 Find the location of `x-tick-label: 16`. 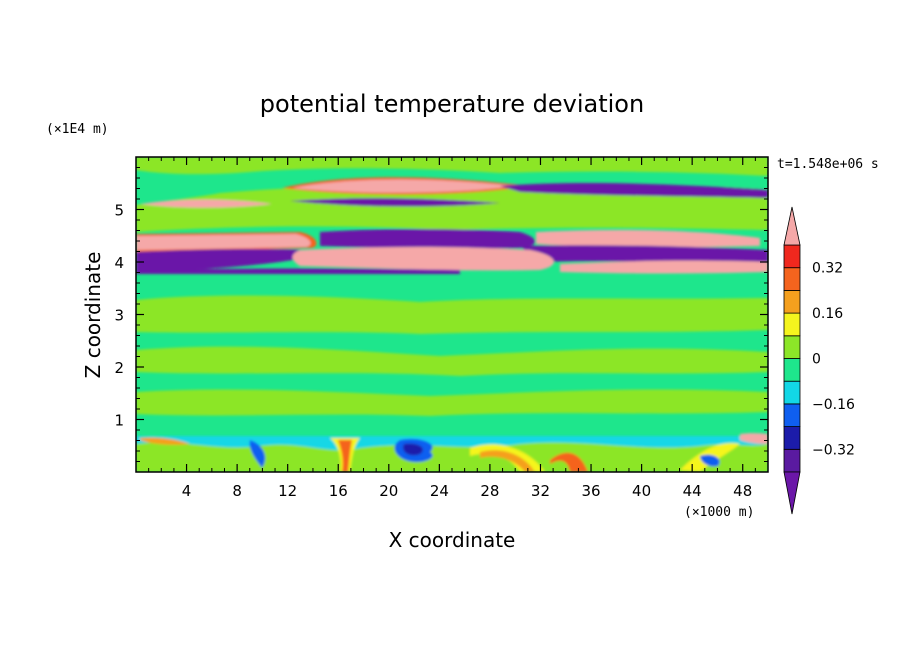

x-tick-label: 16 is located at coordinates (338, 491).